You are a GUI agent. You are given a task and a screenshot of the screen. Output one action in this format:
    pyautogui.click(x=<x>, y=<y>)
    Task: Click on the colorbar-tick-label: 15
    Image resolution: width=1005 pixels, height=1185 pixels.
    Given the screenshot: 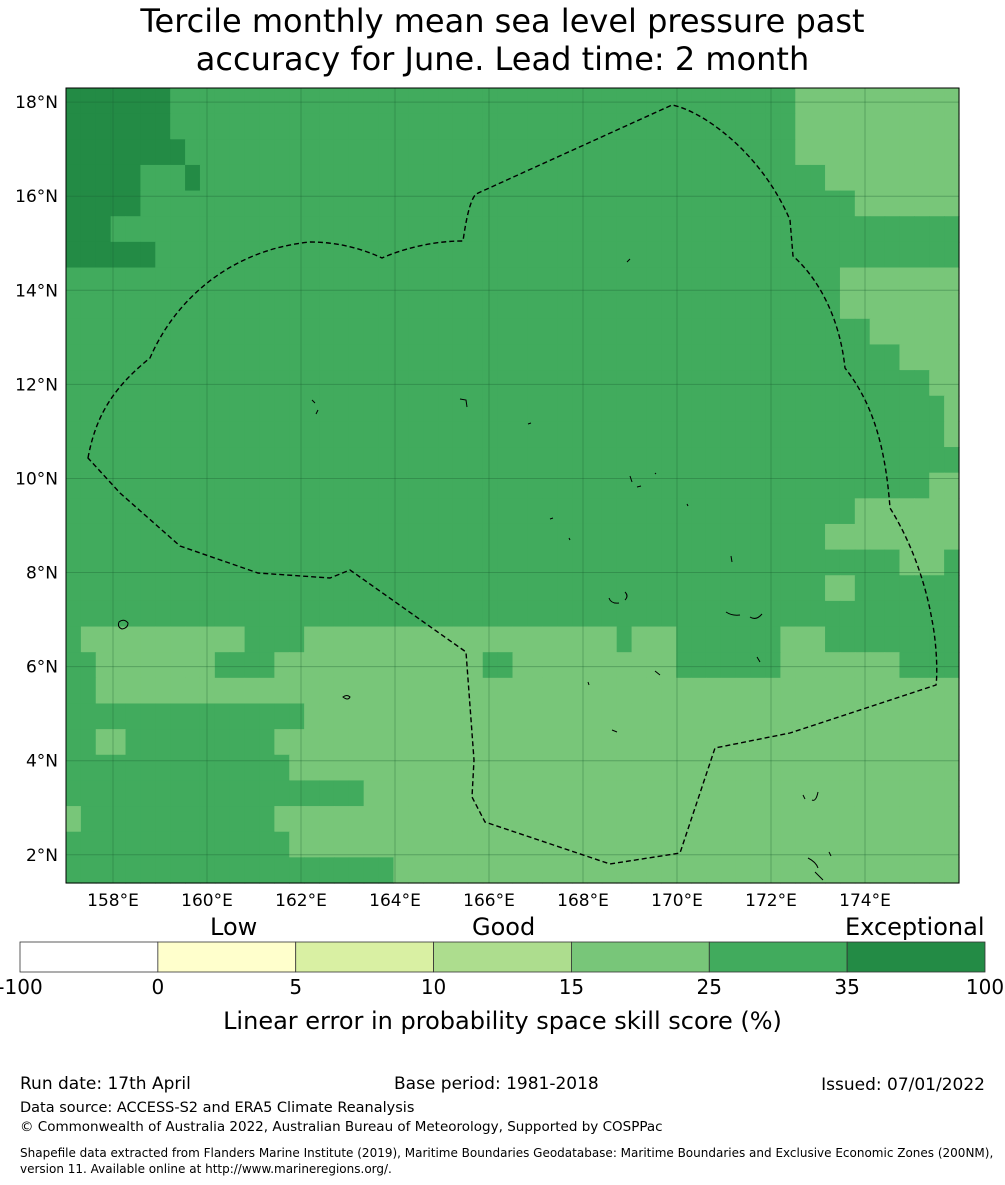 What is the action you would take?
    pyautogui.click(x=571, y=987)
    